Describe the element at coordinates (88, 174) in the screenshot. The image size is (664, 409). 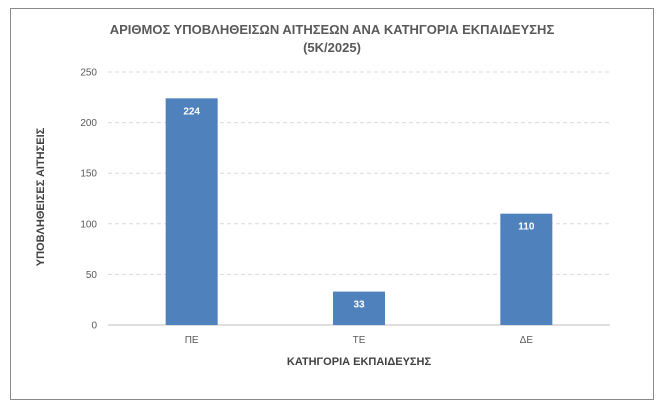
I see `y-tick-label: 150` at that location.